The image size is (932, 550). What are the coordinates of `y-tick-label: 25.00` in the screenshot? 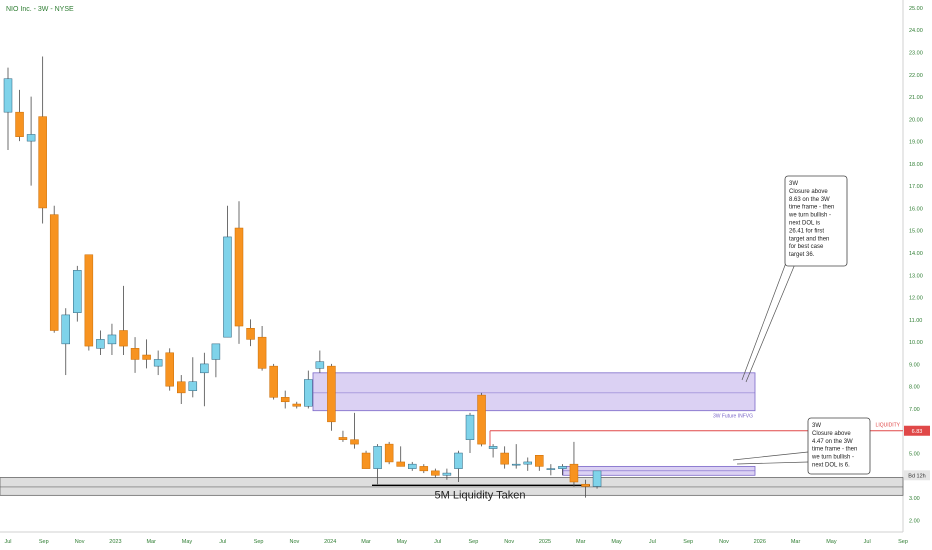 It's located at (916, 9).